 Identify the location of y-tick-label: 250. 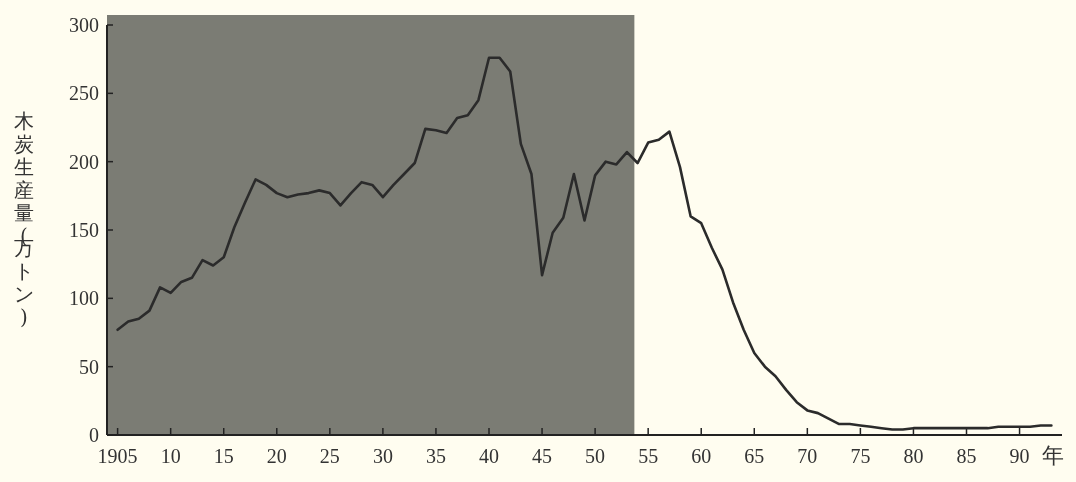
(84, 93).